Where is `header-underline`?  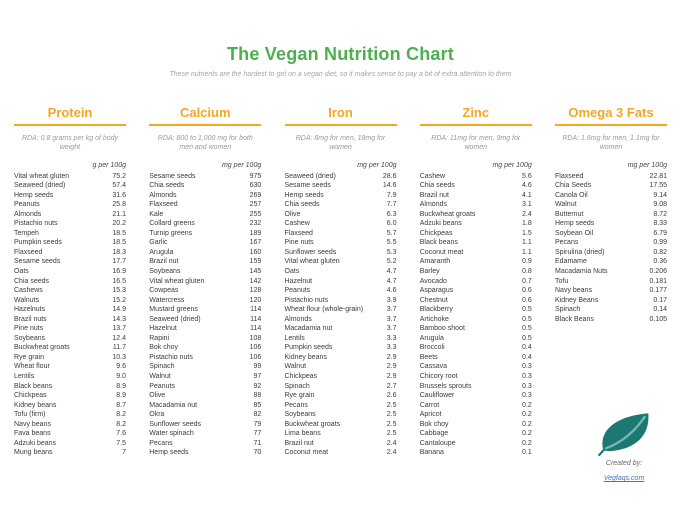
header-underline is located at coordinates (475, 125).